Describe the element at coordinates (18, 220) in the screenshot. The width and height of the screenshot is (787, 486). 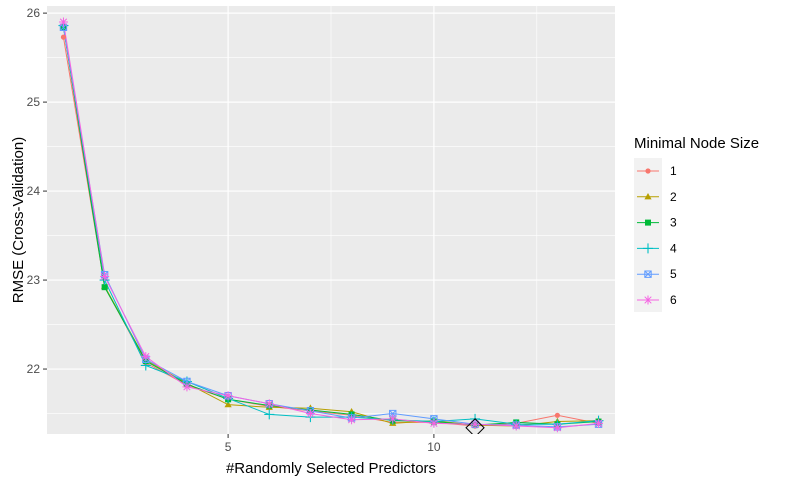
I see `y-axis-title: RMSE (Cross-Validation)` at that location.